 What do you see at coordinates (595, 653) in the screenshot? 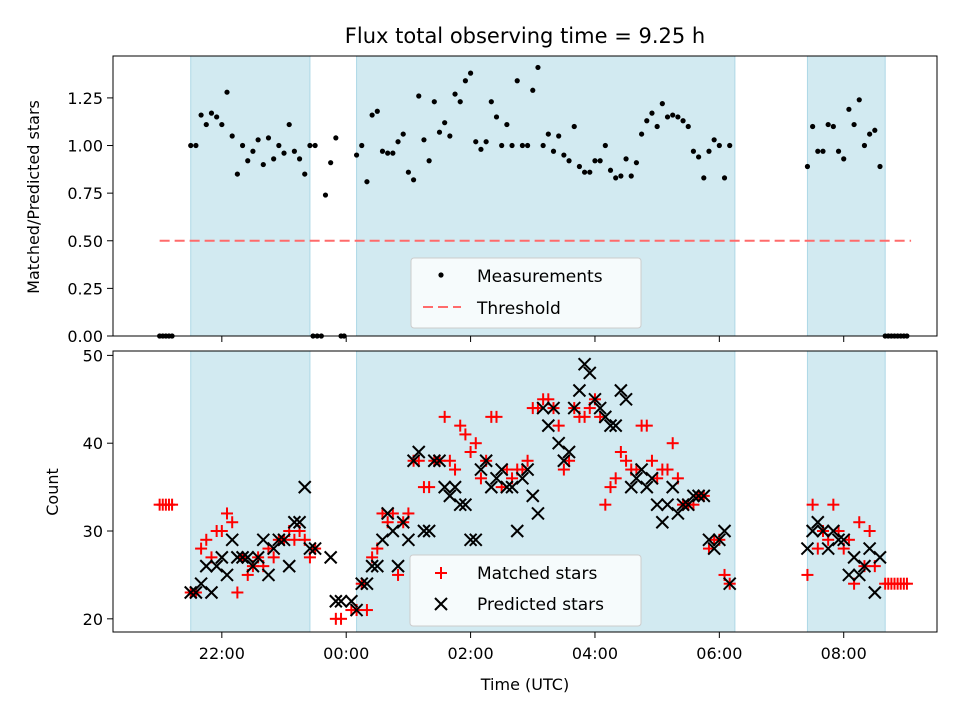
I see `x-tick-label: 04:00` at bounding box center [595, 653].